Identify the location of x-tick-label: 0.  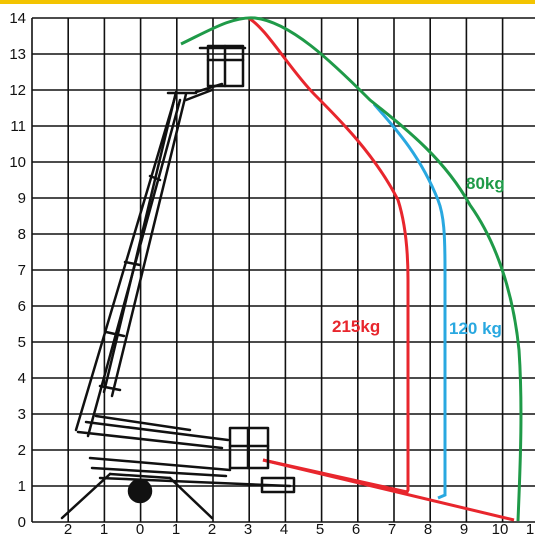
(140, 529).